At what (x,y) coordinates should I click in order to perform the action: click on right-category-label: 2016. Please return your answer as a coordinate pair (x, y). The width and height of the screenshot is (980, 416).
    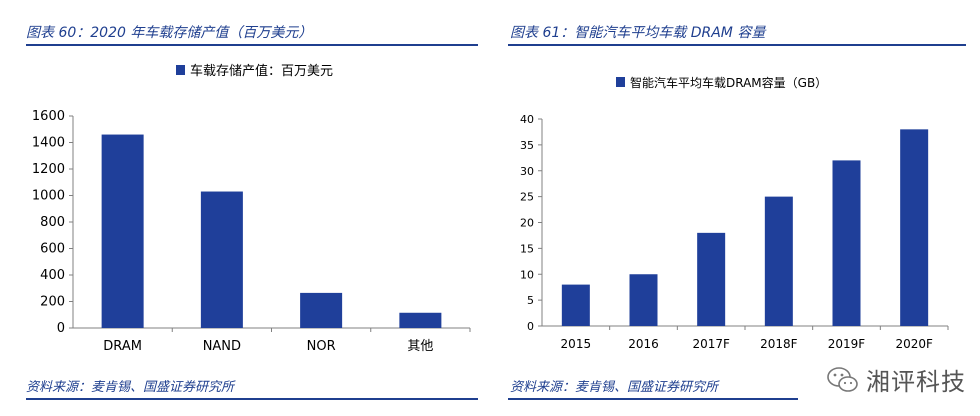
    Looking at the image, I should click on (643, 344).